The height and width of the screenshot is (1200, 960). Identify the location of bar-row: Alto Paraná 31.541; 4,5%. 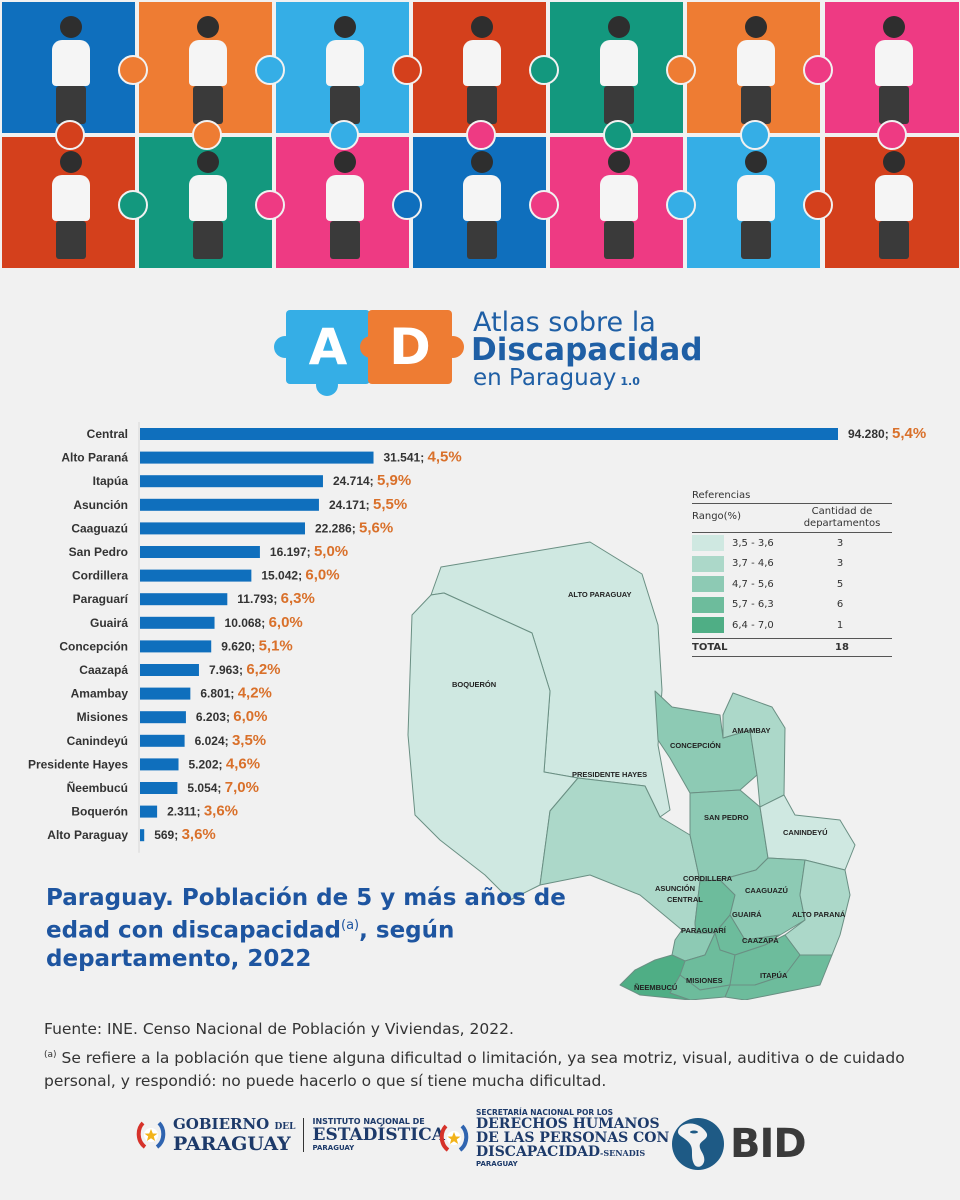
(261, 457).